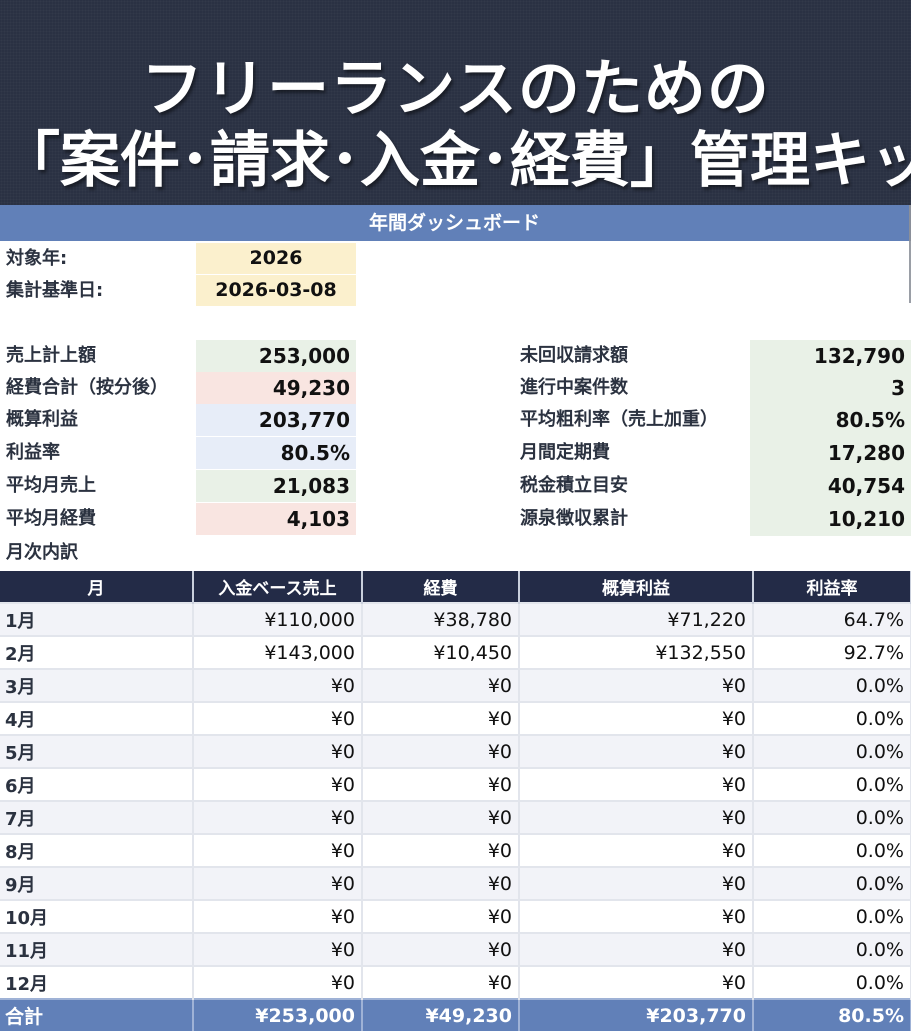  I want to click on table-row: 2月 ¥143,000 ¥10,450 ¥132,550 92.7%, so click(455, 652).